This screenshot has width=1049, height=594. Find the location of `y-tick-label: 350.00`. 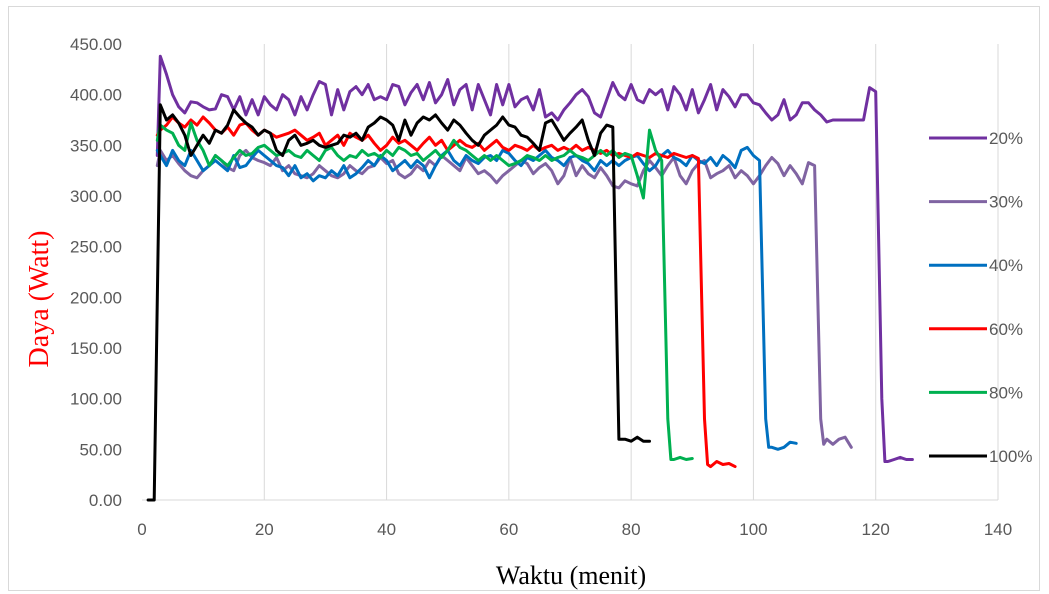

y-tick-label: 350.00 is located at coordinates (96, 145).